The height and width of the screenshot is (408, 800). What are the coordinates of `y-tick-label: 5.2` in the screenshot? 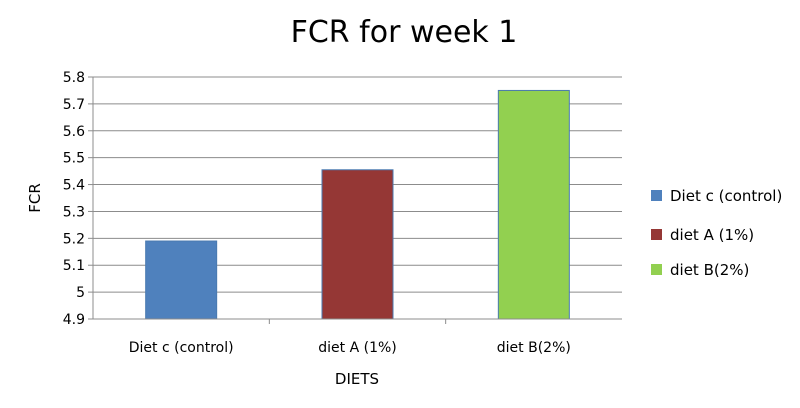 It's located at (74, 239).